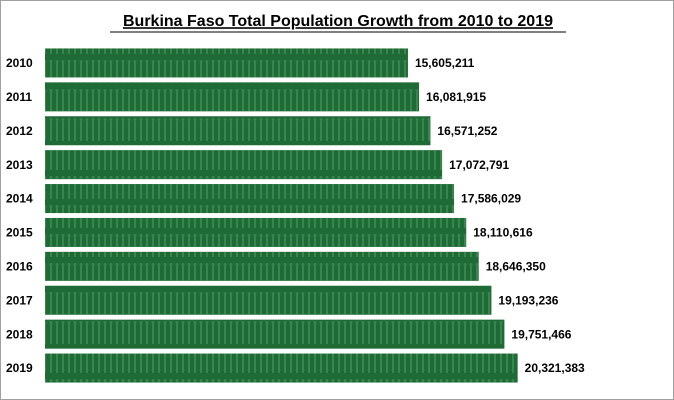  Describe the element at coordinates (503, 233) in the screenshot. I see `value-label: 18,110,616` at that location.